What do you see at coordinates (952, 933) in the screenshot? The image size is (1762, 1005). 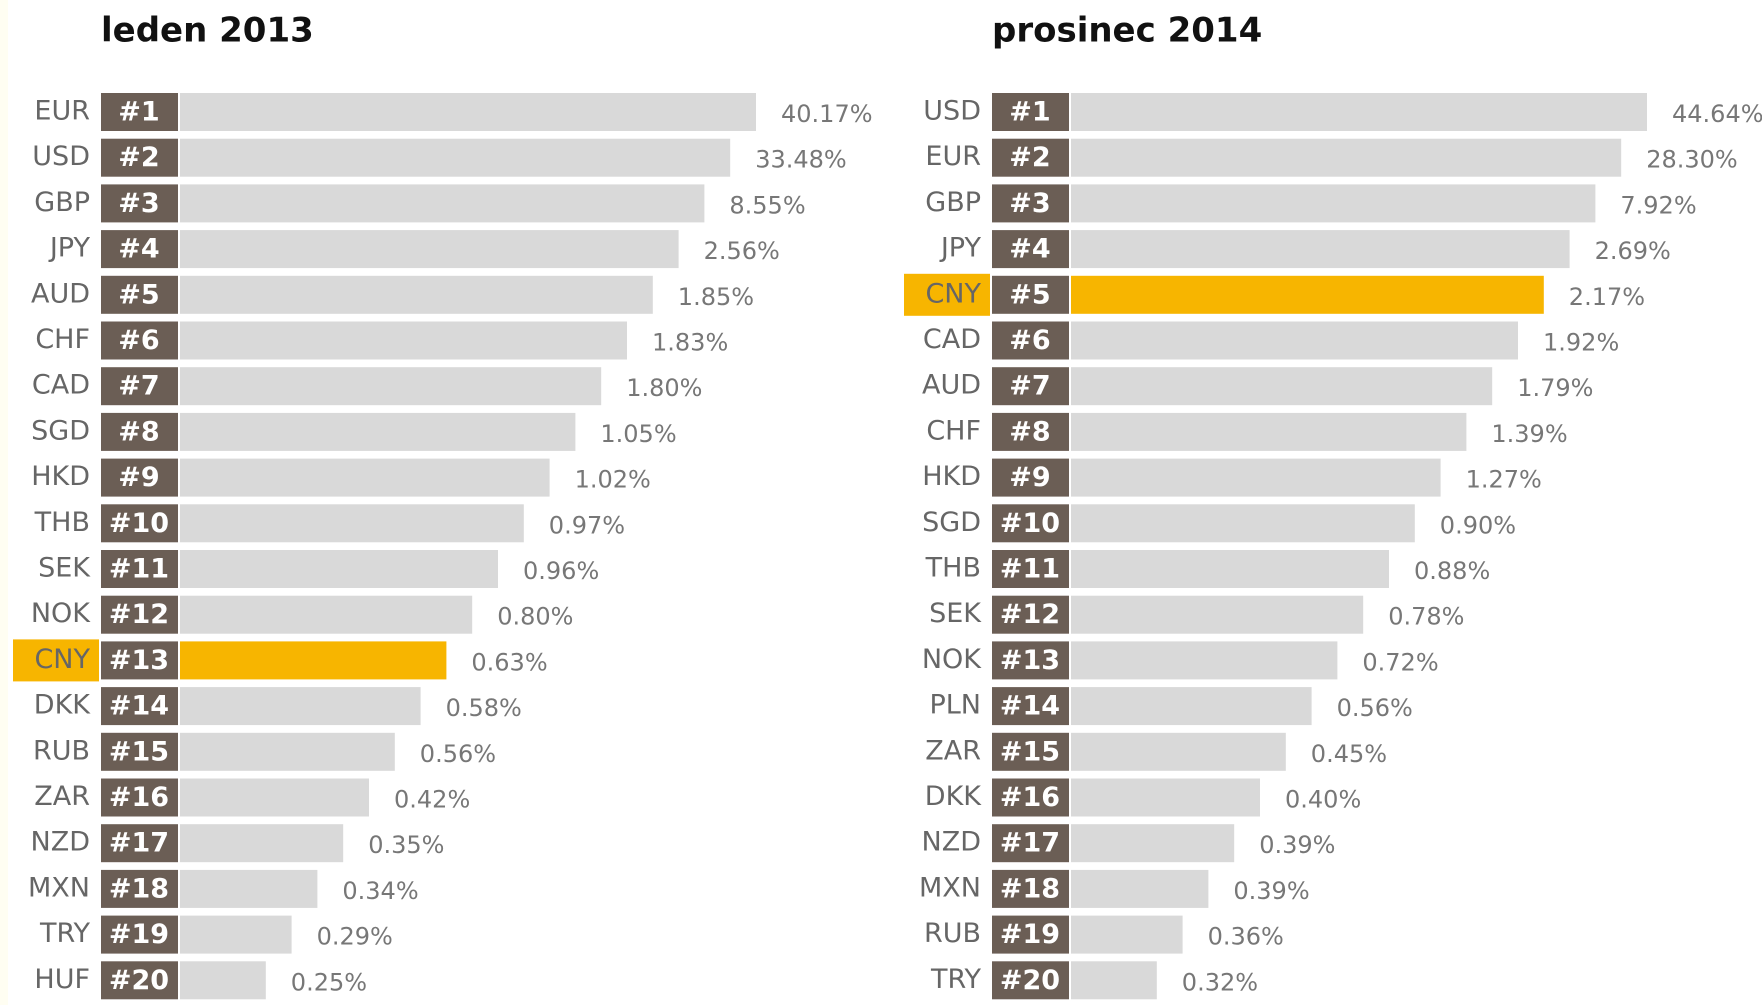 I see `currency-label: RUB` at bounding box center [952, 933].